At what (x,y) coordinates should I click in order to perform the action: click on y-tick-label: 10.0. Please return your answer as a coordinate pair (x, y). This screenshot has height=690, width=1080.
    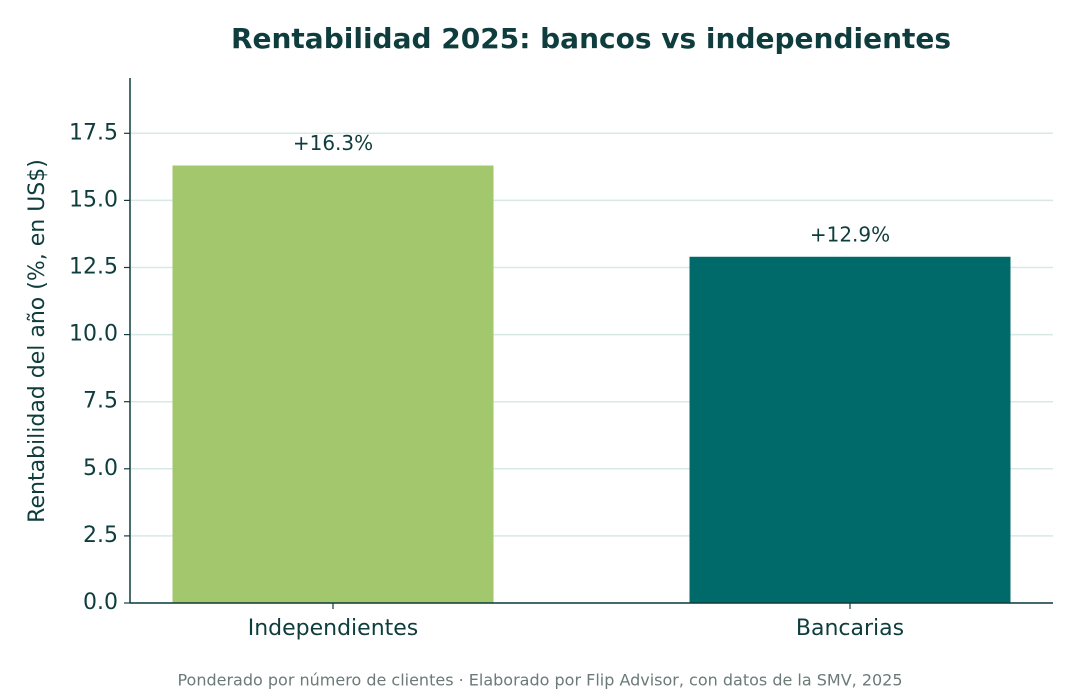
    Looking at the image, I should click on (93, 334).